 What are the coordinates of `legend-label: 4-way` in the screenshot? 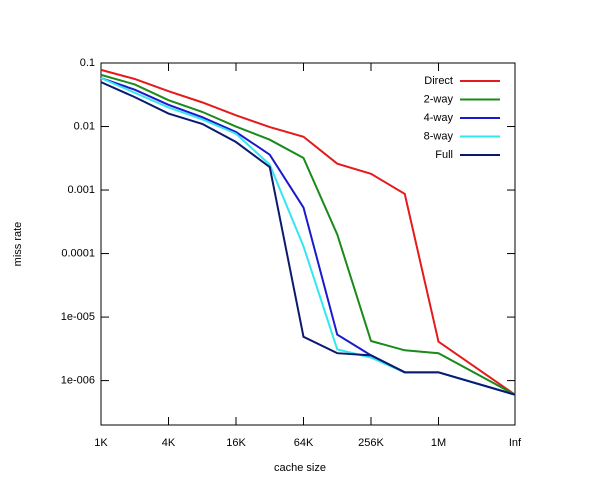 It's located at (439, 118).